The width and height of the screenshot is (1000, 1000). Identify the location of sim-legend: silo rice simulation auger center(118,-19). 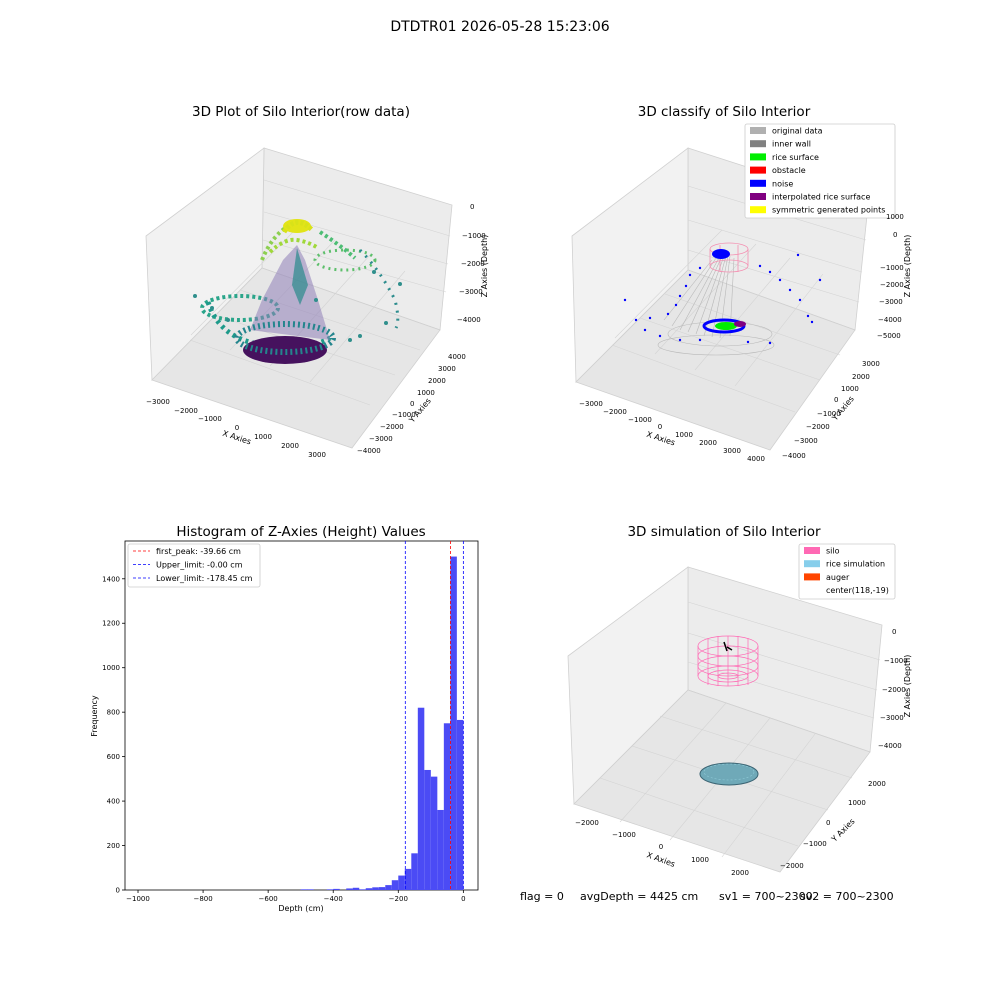
(847, 571).